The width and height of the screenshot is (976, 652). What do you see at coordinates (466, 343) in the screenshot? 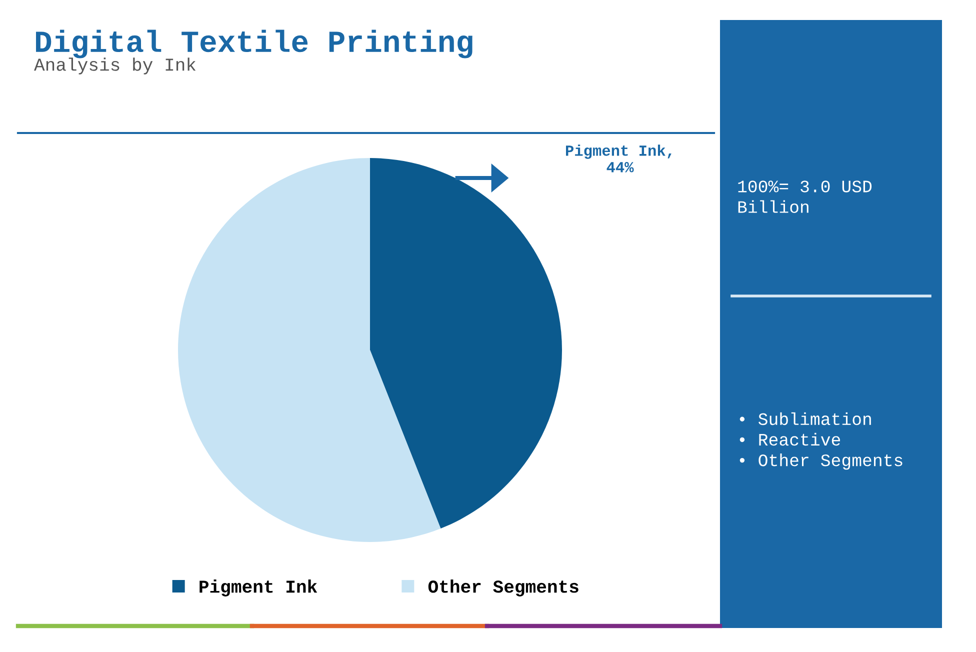
I see `pie-slice` at bounding box center [466, 343].